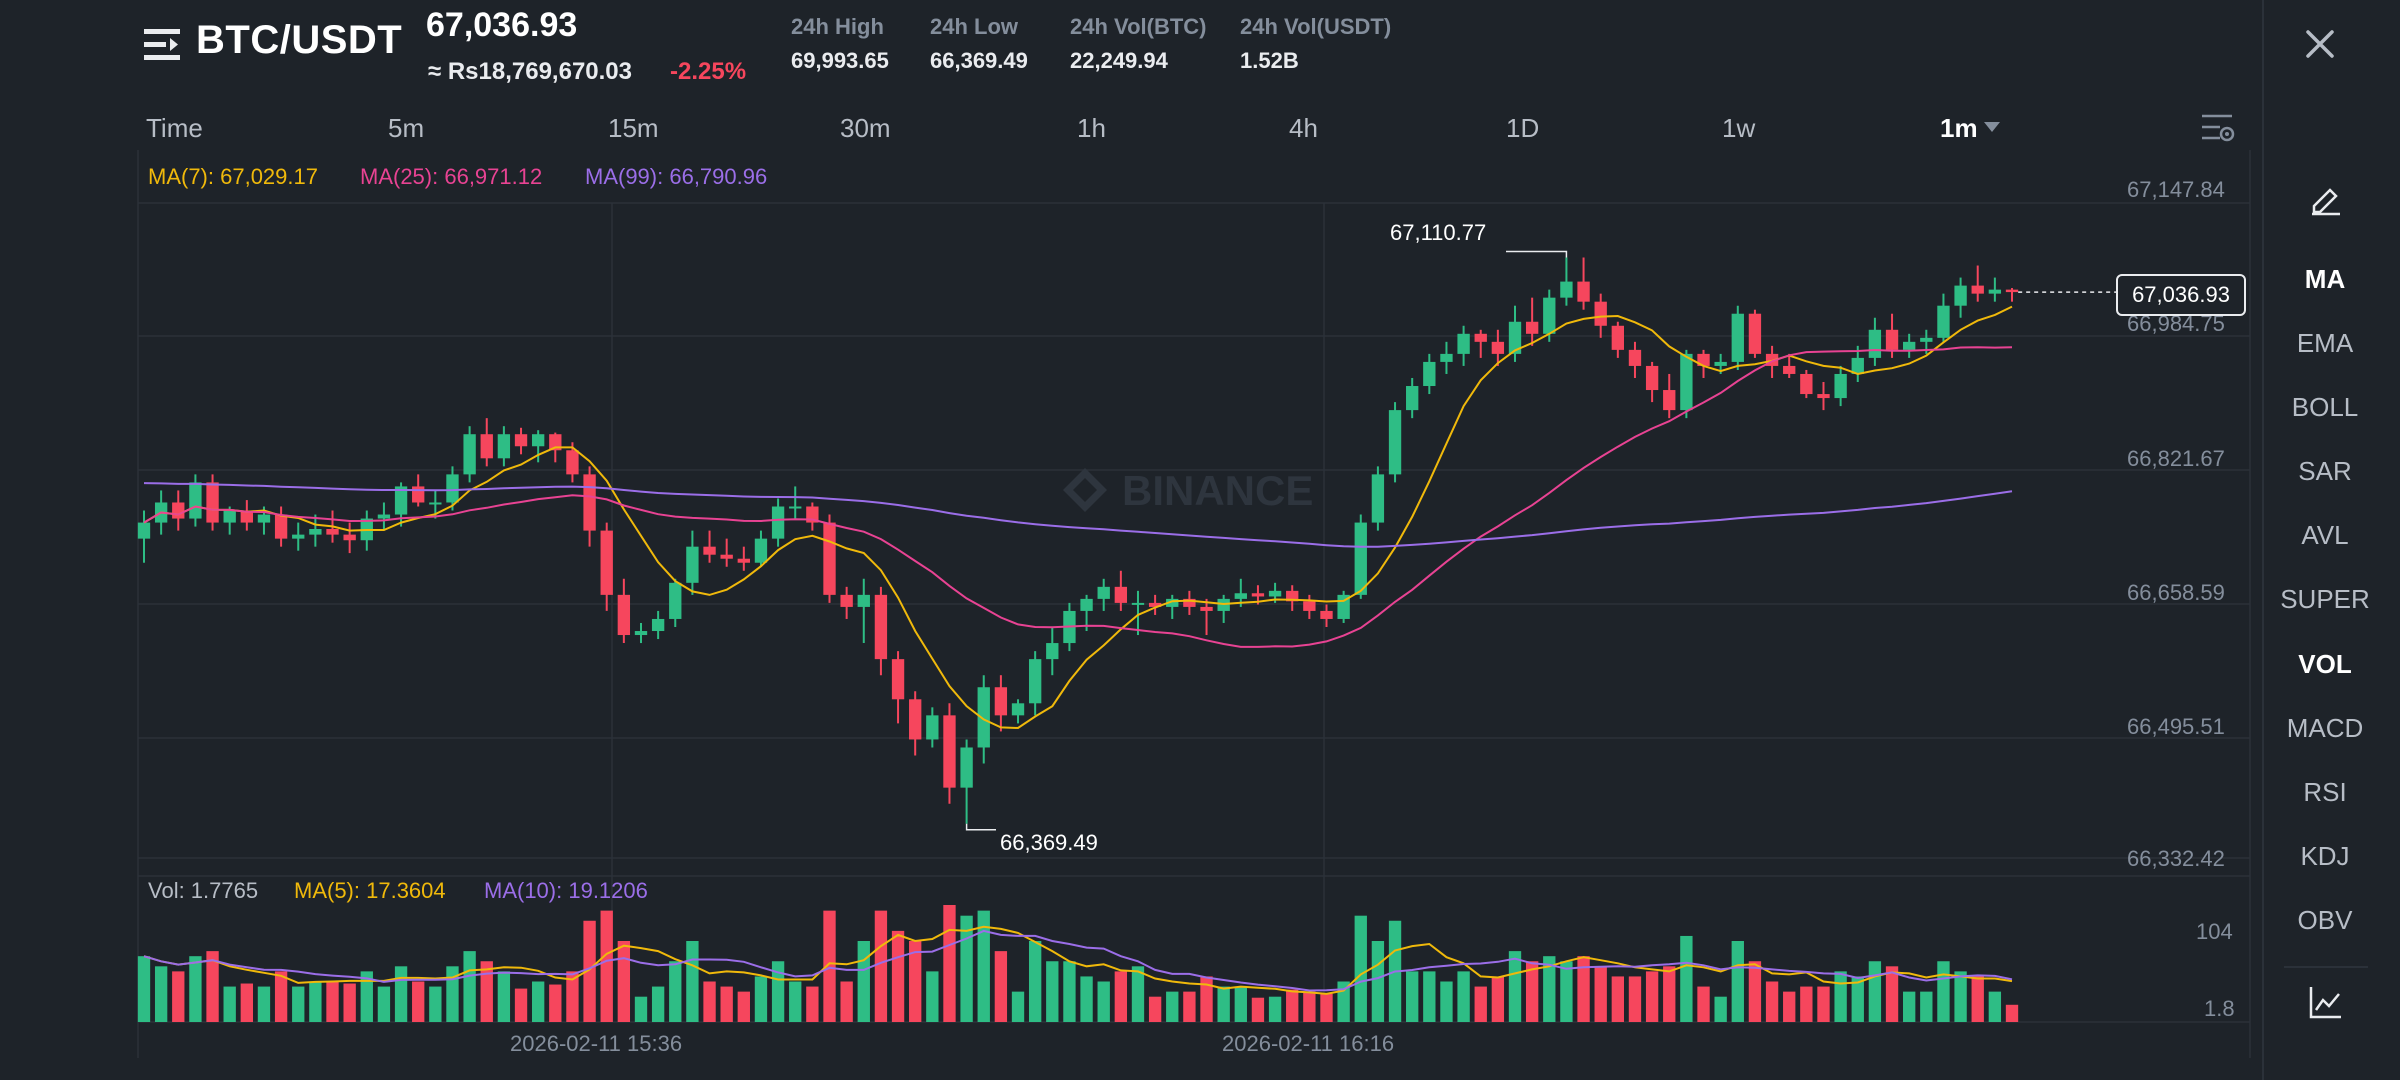  I want to click on chart-type-icon, so click(2326, 1002).